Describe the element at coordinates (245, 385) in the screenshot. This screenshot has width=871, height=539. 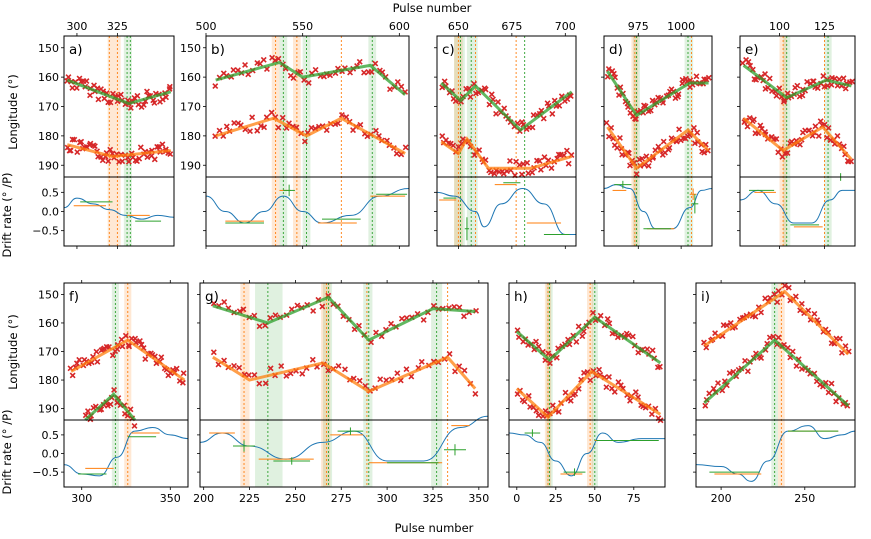
I see `orange-shade` at that location.